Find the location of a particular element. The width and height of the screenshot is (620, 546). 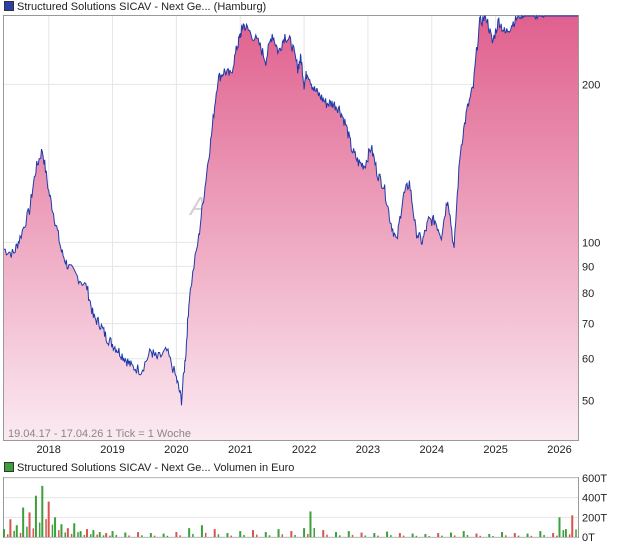

volume-y-tick-label: 200T is located at coordinates (594, 518).